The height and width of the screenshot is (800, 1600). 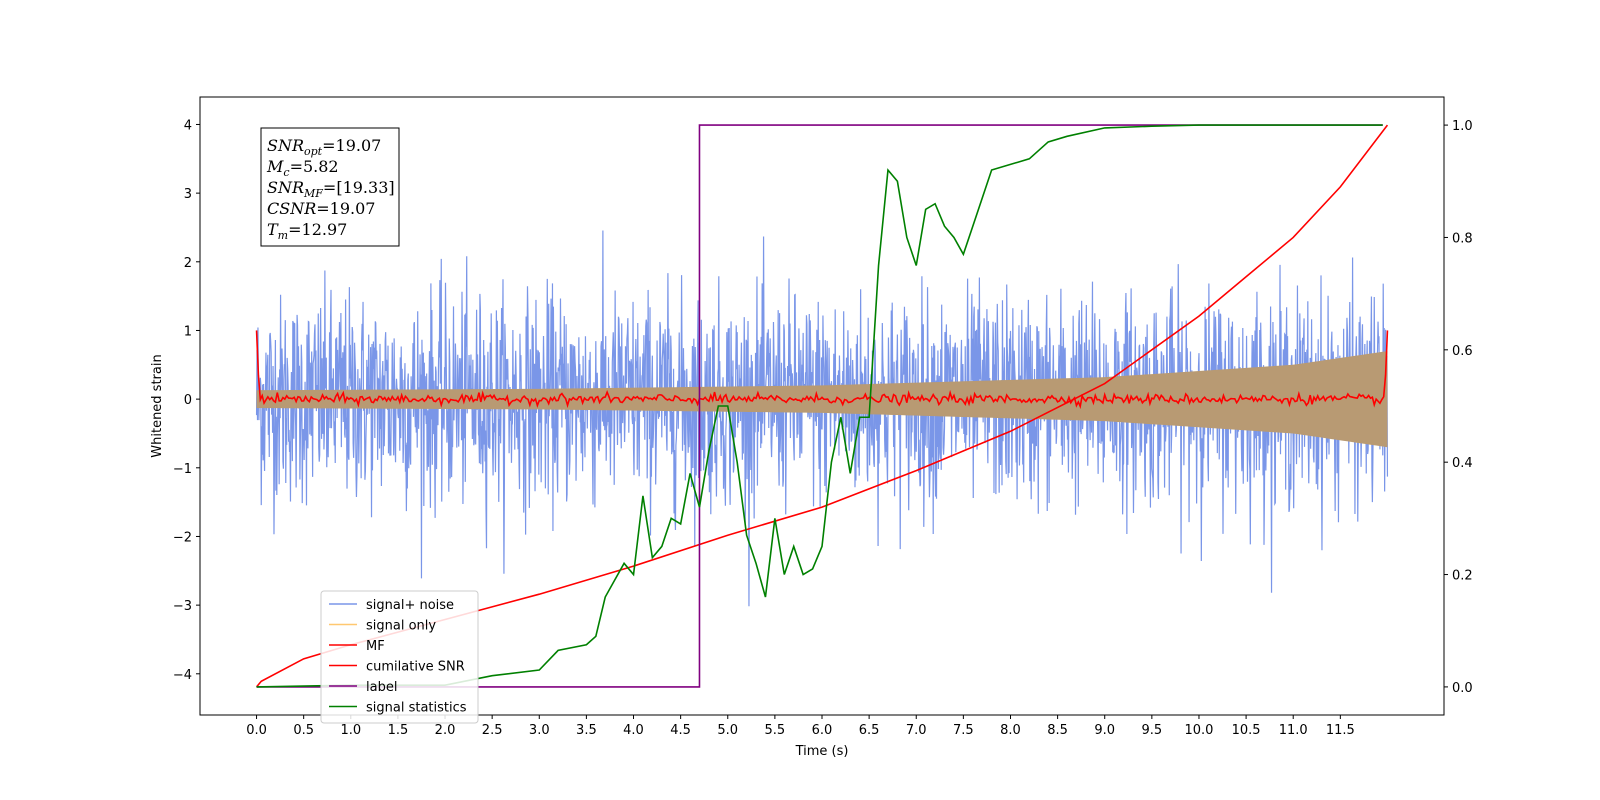 What do you see at coordinates (1057, 730) in the screenshot?
I see `x-tick-label: 8.5` at bounding box center [1057, 730].